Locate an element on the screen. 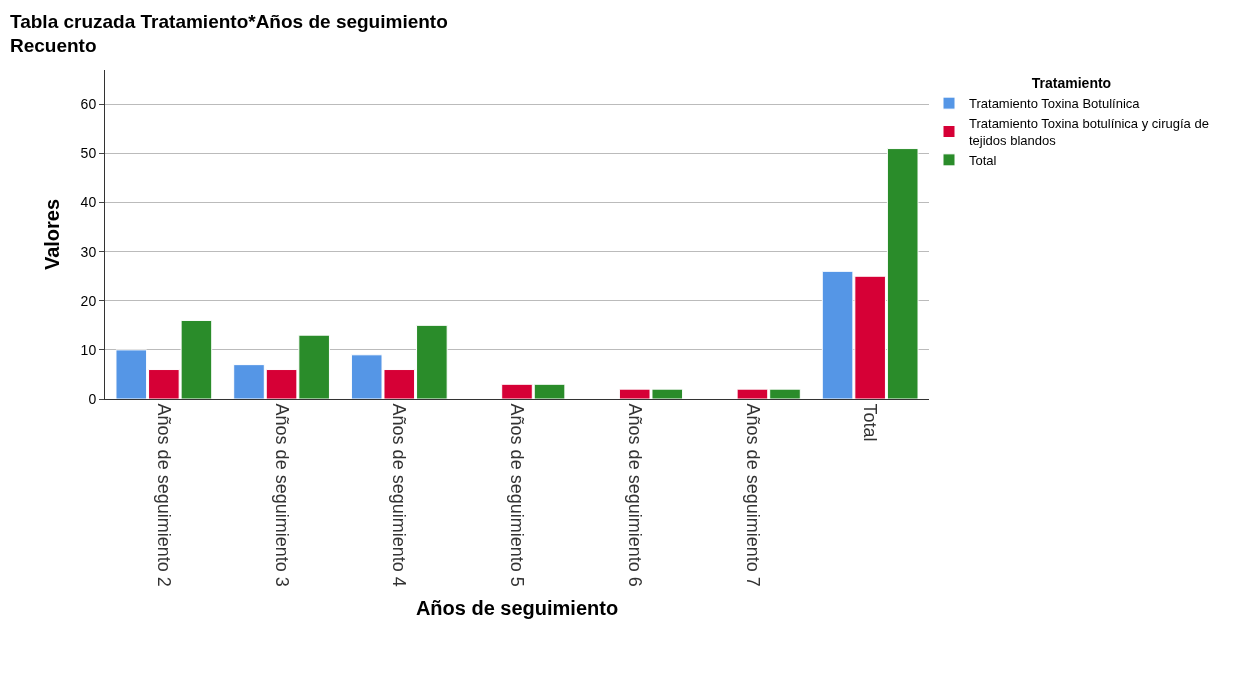  y-tick-label: 30 is located at coordinates (88, 251).